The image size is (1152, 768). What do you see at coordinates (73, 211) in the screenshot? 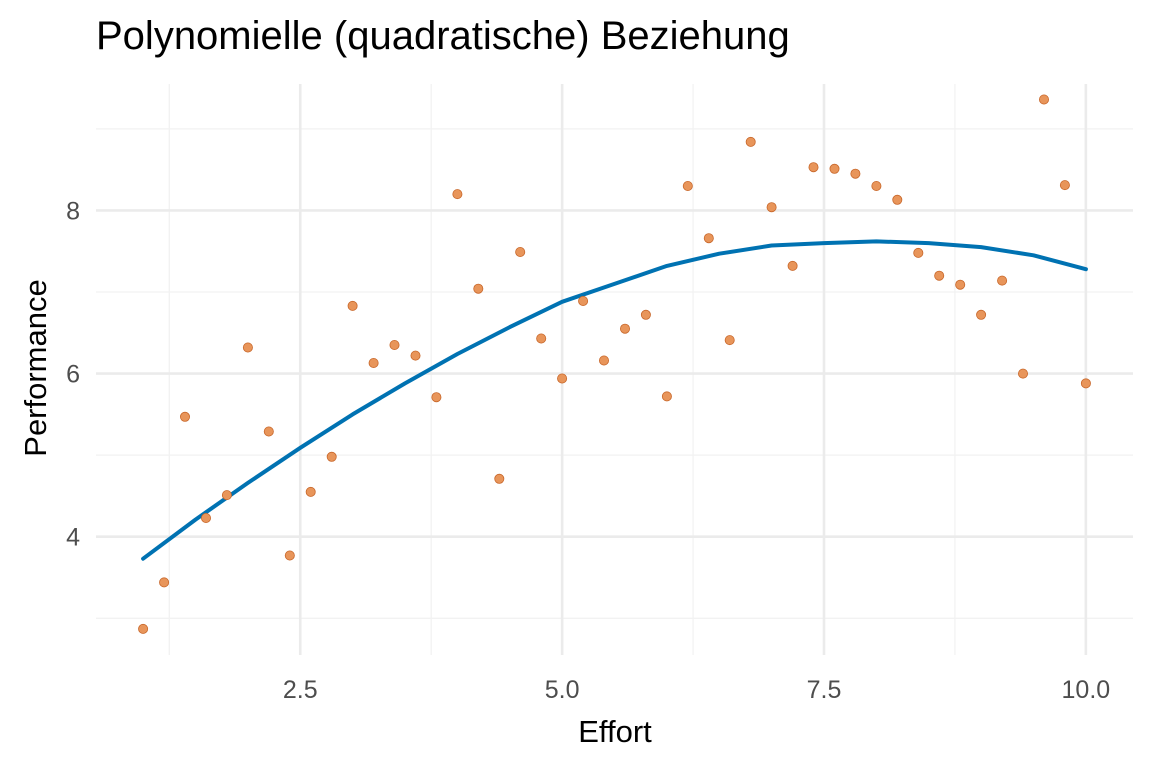
I see `y-tick-label: 8` at bounding box center [73, 211].